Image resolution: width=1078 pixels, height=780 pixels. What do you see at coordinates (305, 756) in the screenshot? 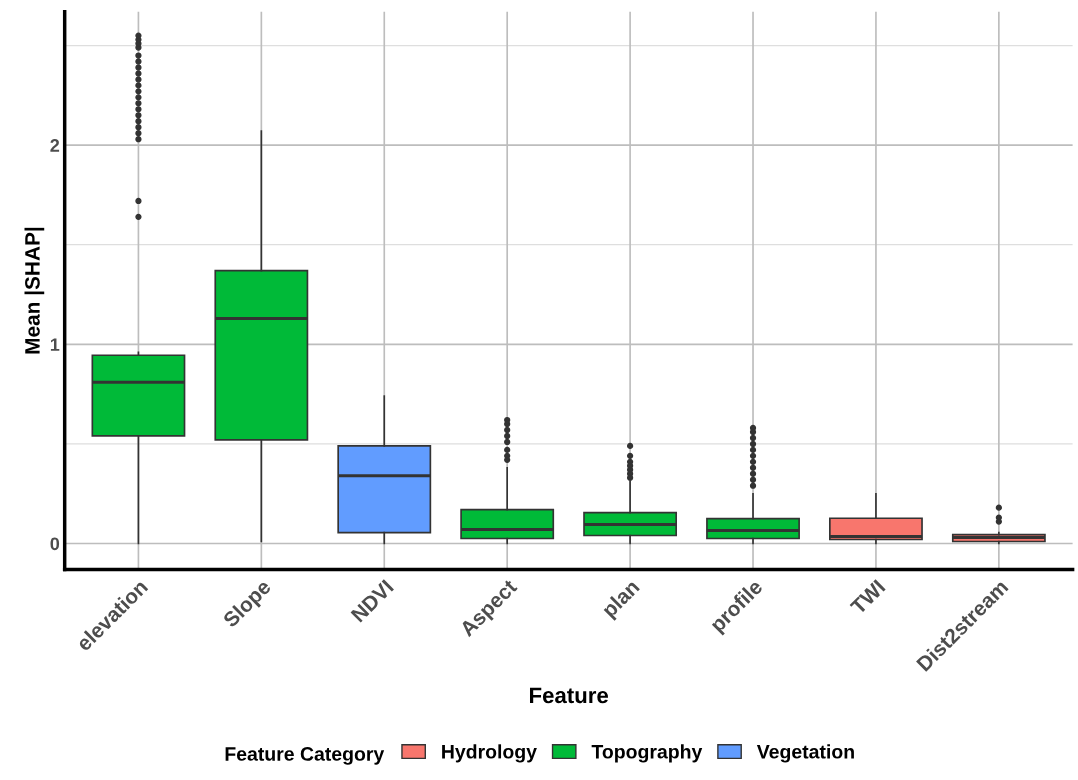
I see `legend-title: Feature Category` at bounding box center [305, 756].